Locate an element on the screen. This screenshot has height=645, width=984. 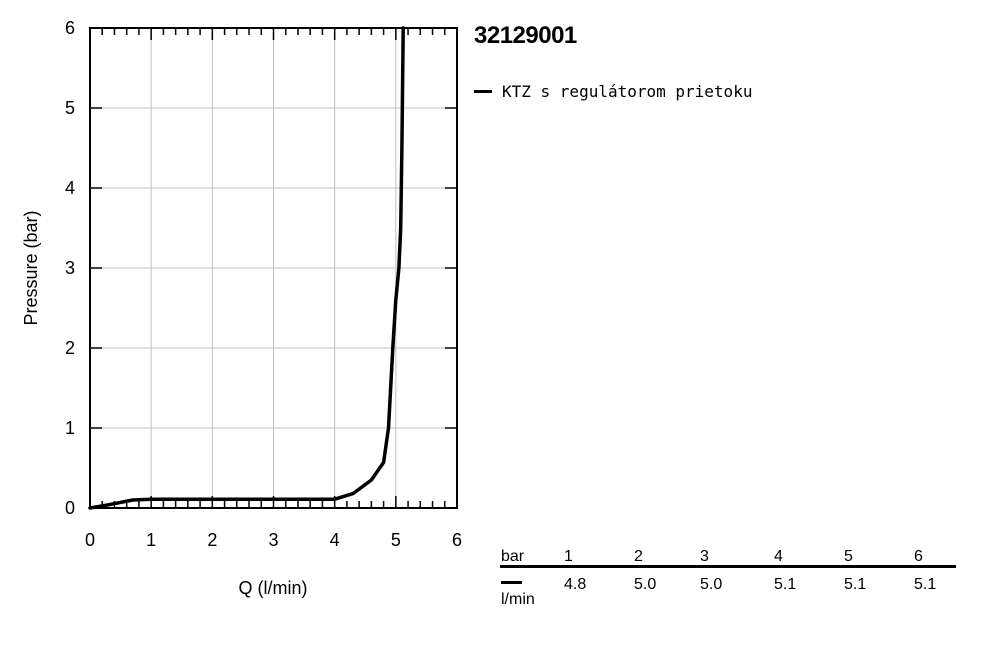
y-tick-label: 2 is located at coordinates (70, 348).